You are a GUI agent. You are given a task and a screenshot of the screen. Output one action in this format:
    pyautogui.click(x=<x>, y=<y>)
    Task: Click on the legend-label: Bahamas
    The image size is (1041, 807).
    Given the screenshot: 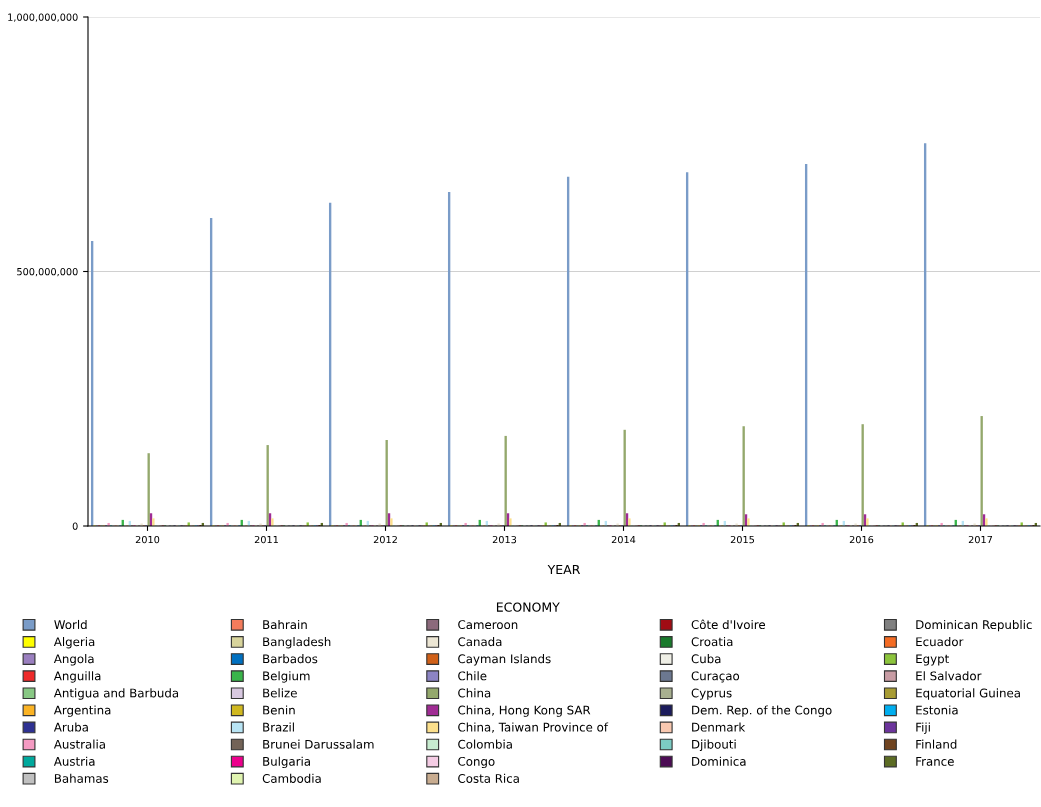 What is the action you would take?
    pyautogui.click(x=81, y=778)
    